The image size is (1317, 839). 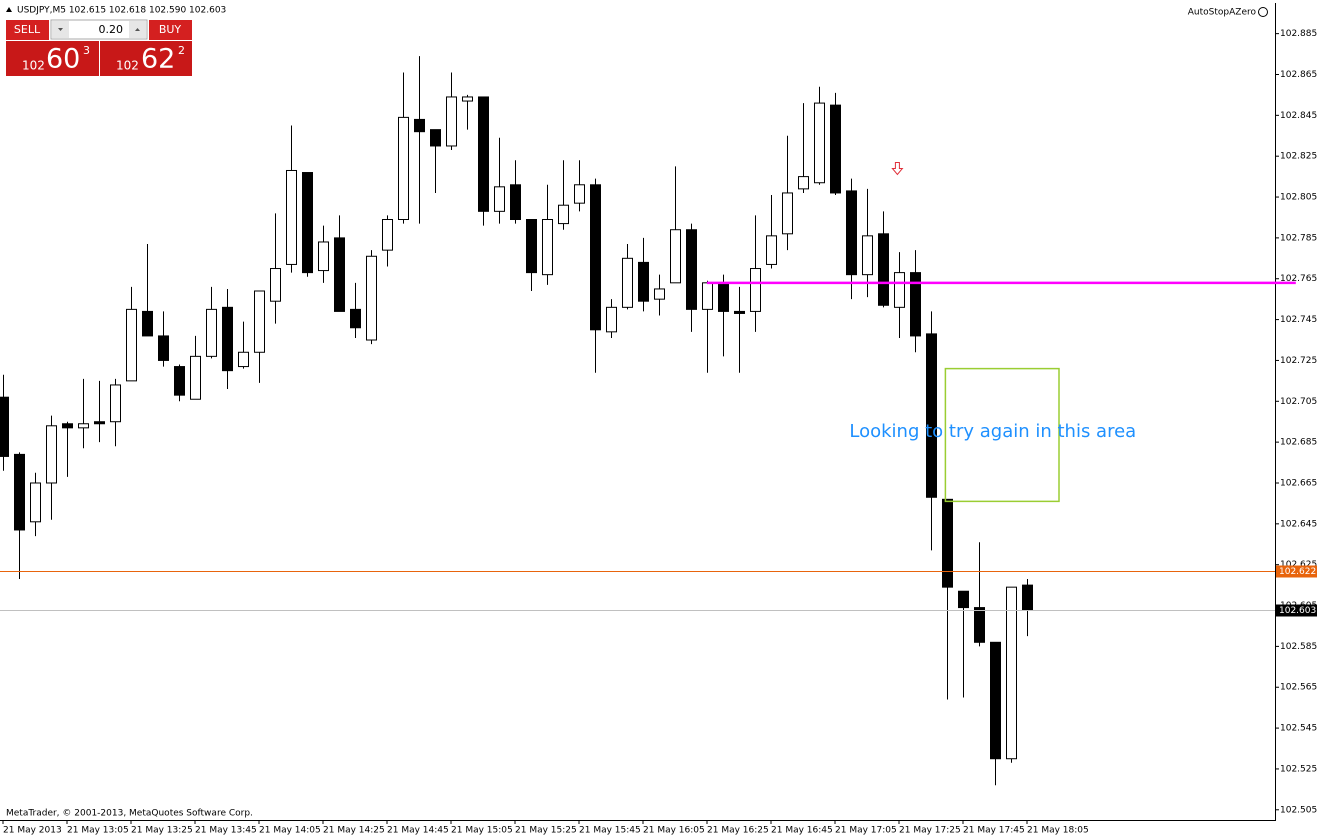 What do you see at coordinates (9, 9) in the screenshot?
I see `collapse-icon` at bounding box center [9, 9].